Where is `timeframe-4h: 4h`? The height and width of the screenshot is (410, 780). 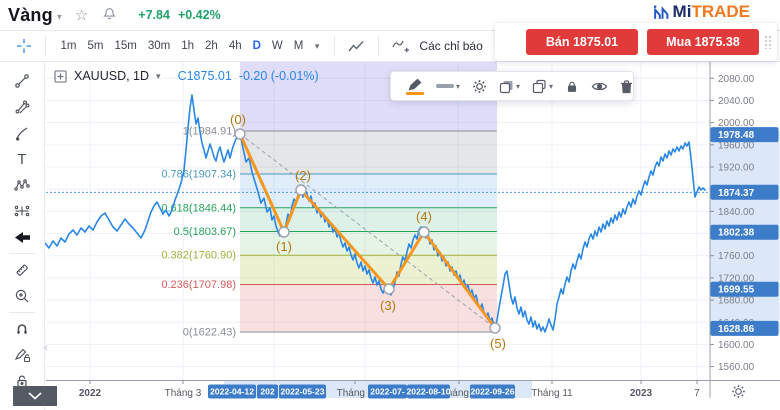
timeframe-4h: 4h is located at coordinates (235, 46).